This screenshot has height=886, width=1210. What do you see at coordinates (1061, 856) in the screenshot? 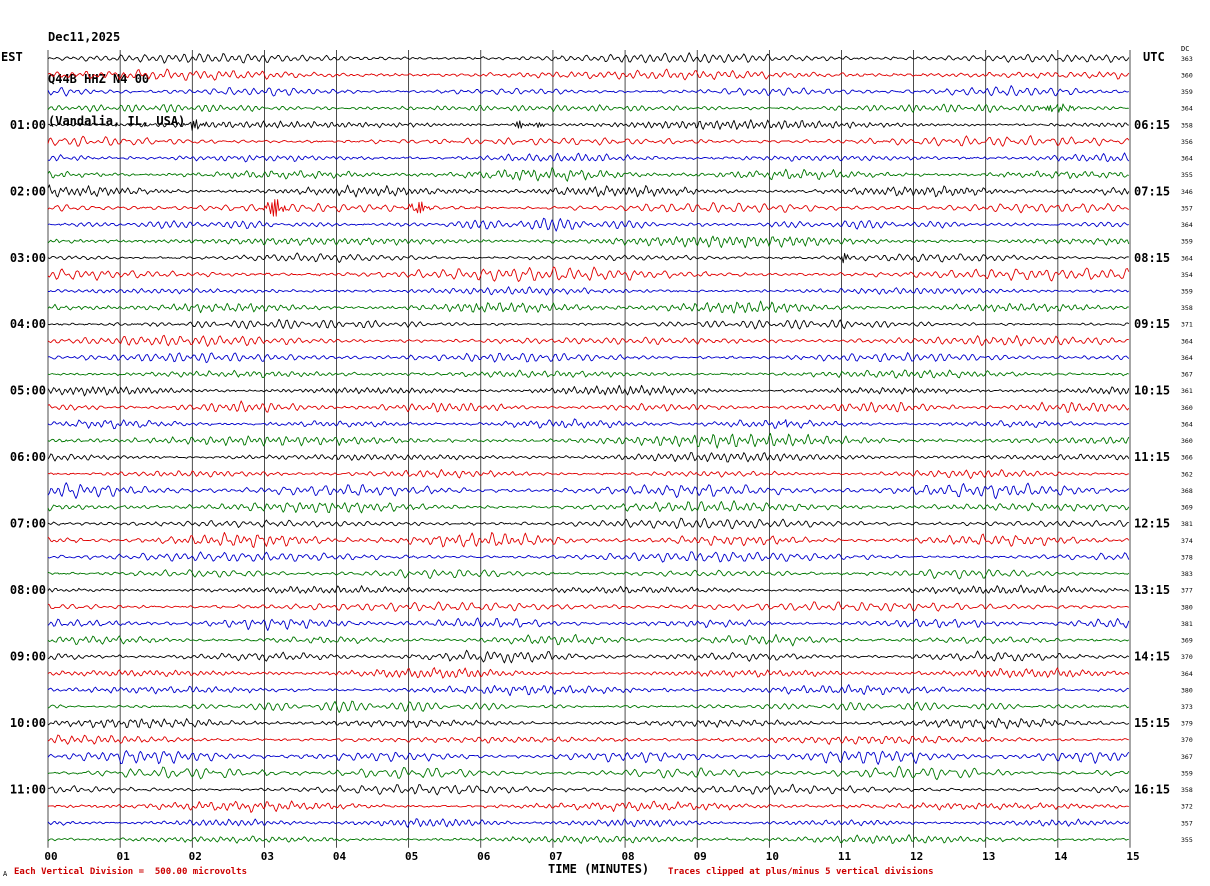
I see `minute-tick-label: 14` at bounding box center [1061, 856].